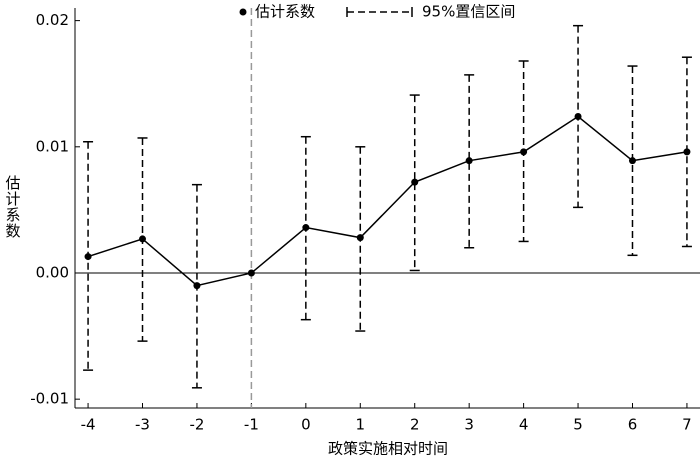 This screenshot has width=700, height=461. I want to click on y-tick-label: 0.02, so click(52, 20).